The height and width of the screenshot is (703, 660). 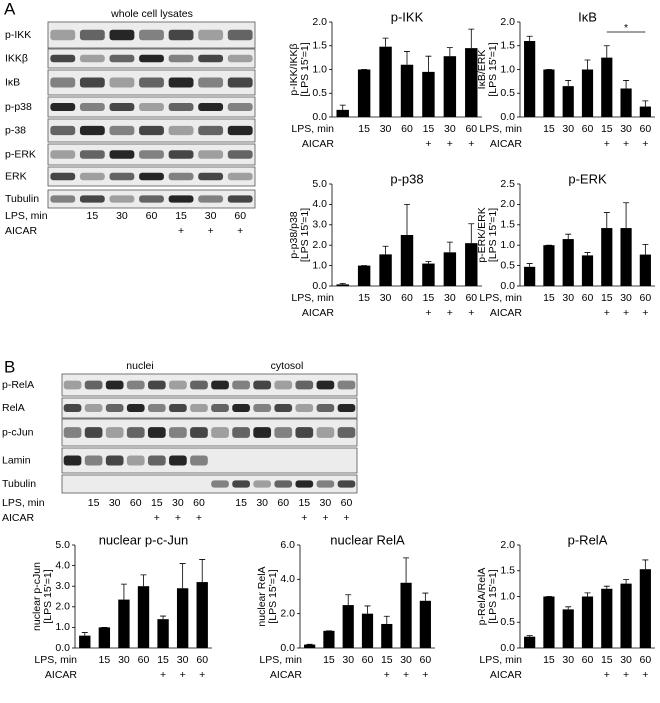 I want to click on blot-row-label: IκB, so click(x=12, y=82).